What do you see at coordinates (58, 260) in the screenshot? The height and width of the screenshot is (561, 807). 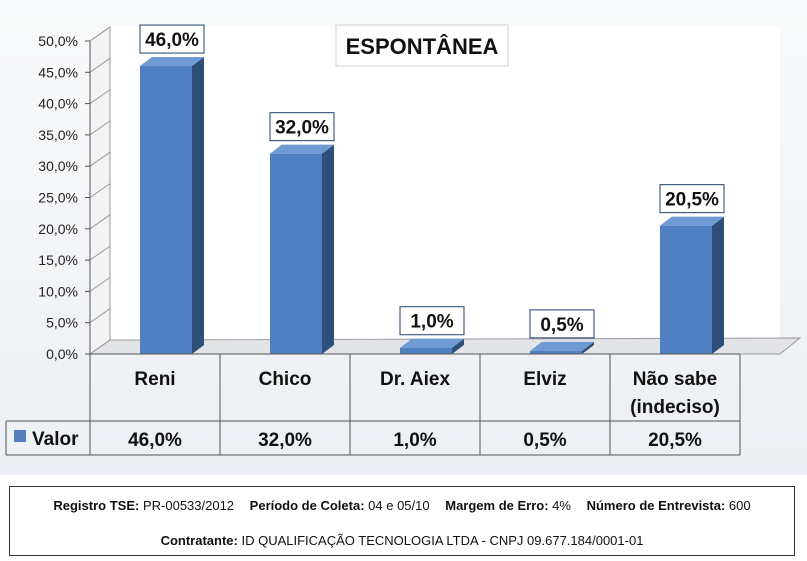 I see `y-tick-label: 15,0%` at bounding box center [58, 260].